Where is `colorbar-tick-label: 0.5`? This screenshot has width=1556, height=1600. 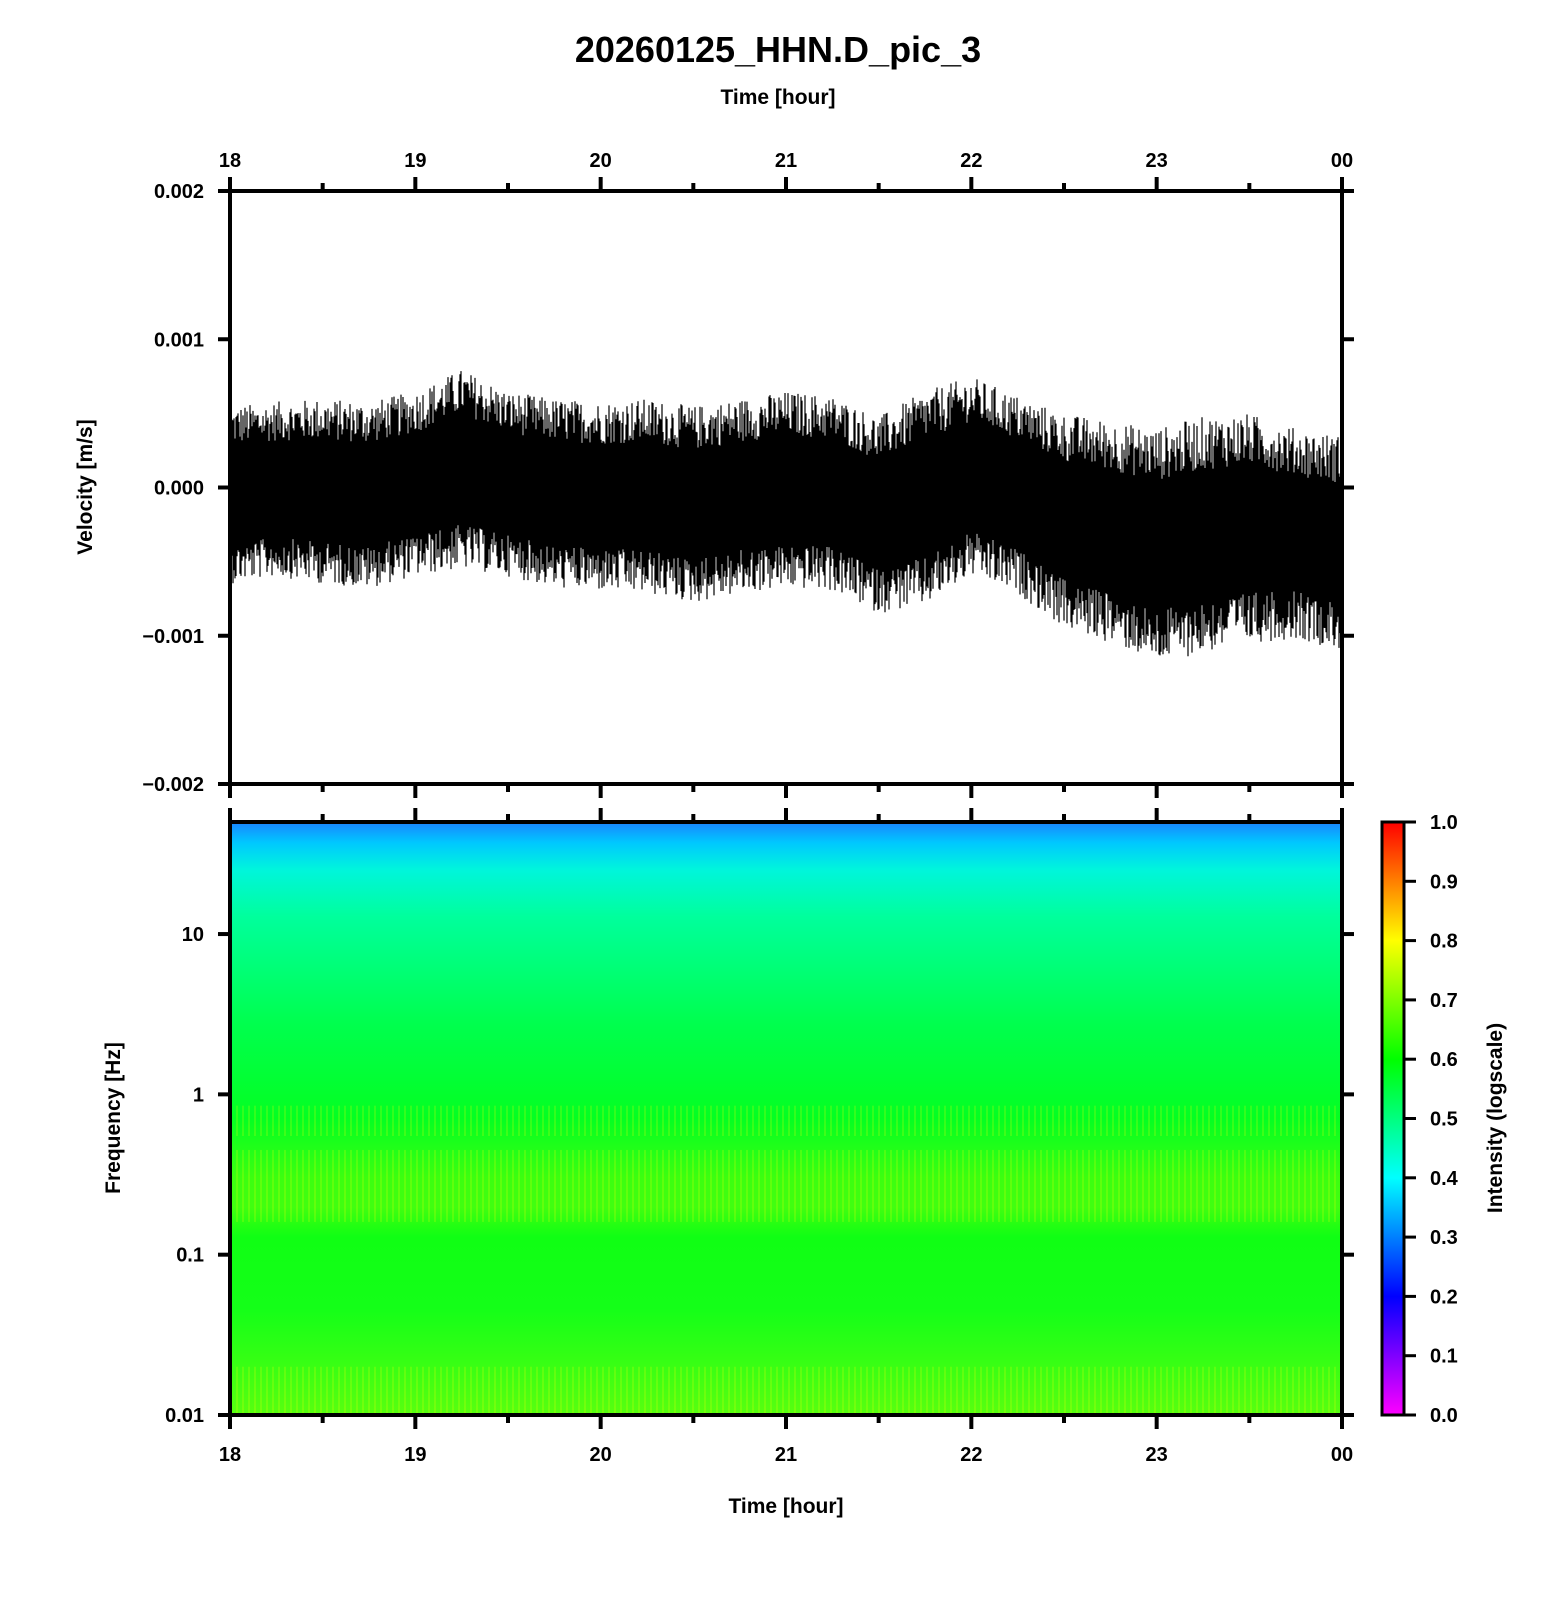
colorbar-tick-label: 0.5 is located at coordinates (1444, 1120).